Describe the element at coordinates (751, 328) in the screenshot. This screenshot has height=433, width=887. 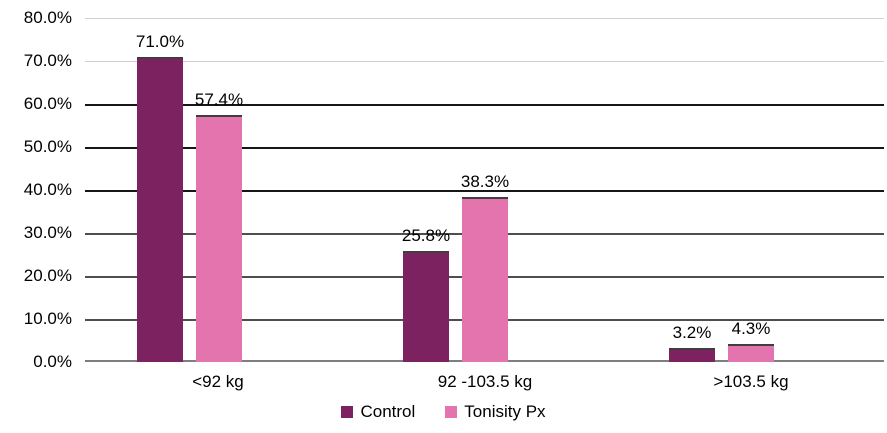
I see `bar-value-label-tonisity-px-2: 4.3%` at that location.